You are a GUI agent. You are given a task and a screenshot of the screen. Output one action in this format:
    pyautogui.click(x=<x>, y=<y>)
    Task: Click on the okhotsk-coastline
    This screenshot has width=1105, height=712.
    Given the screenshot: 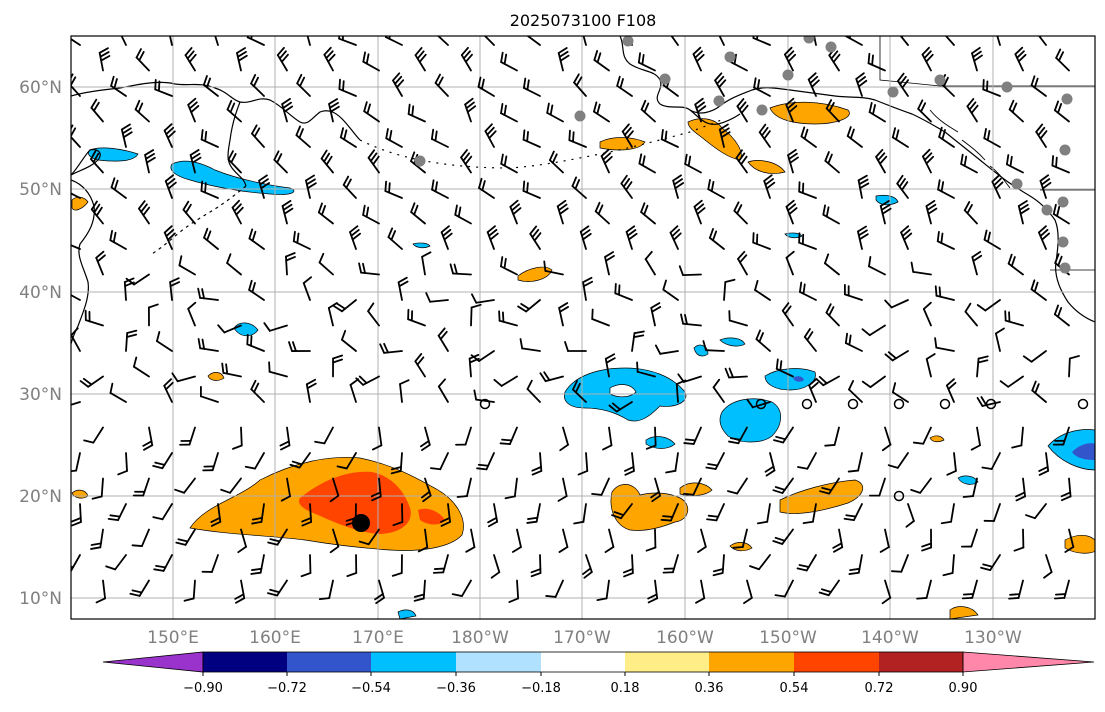 What is the action you would take?
    pyautogui.click(x=86, y=162)
    